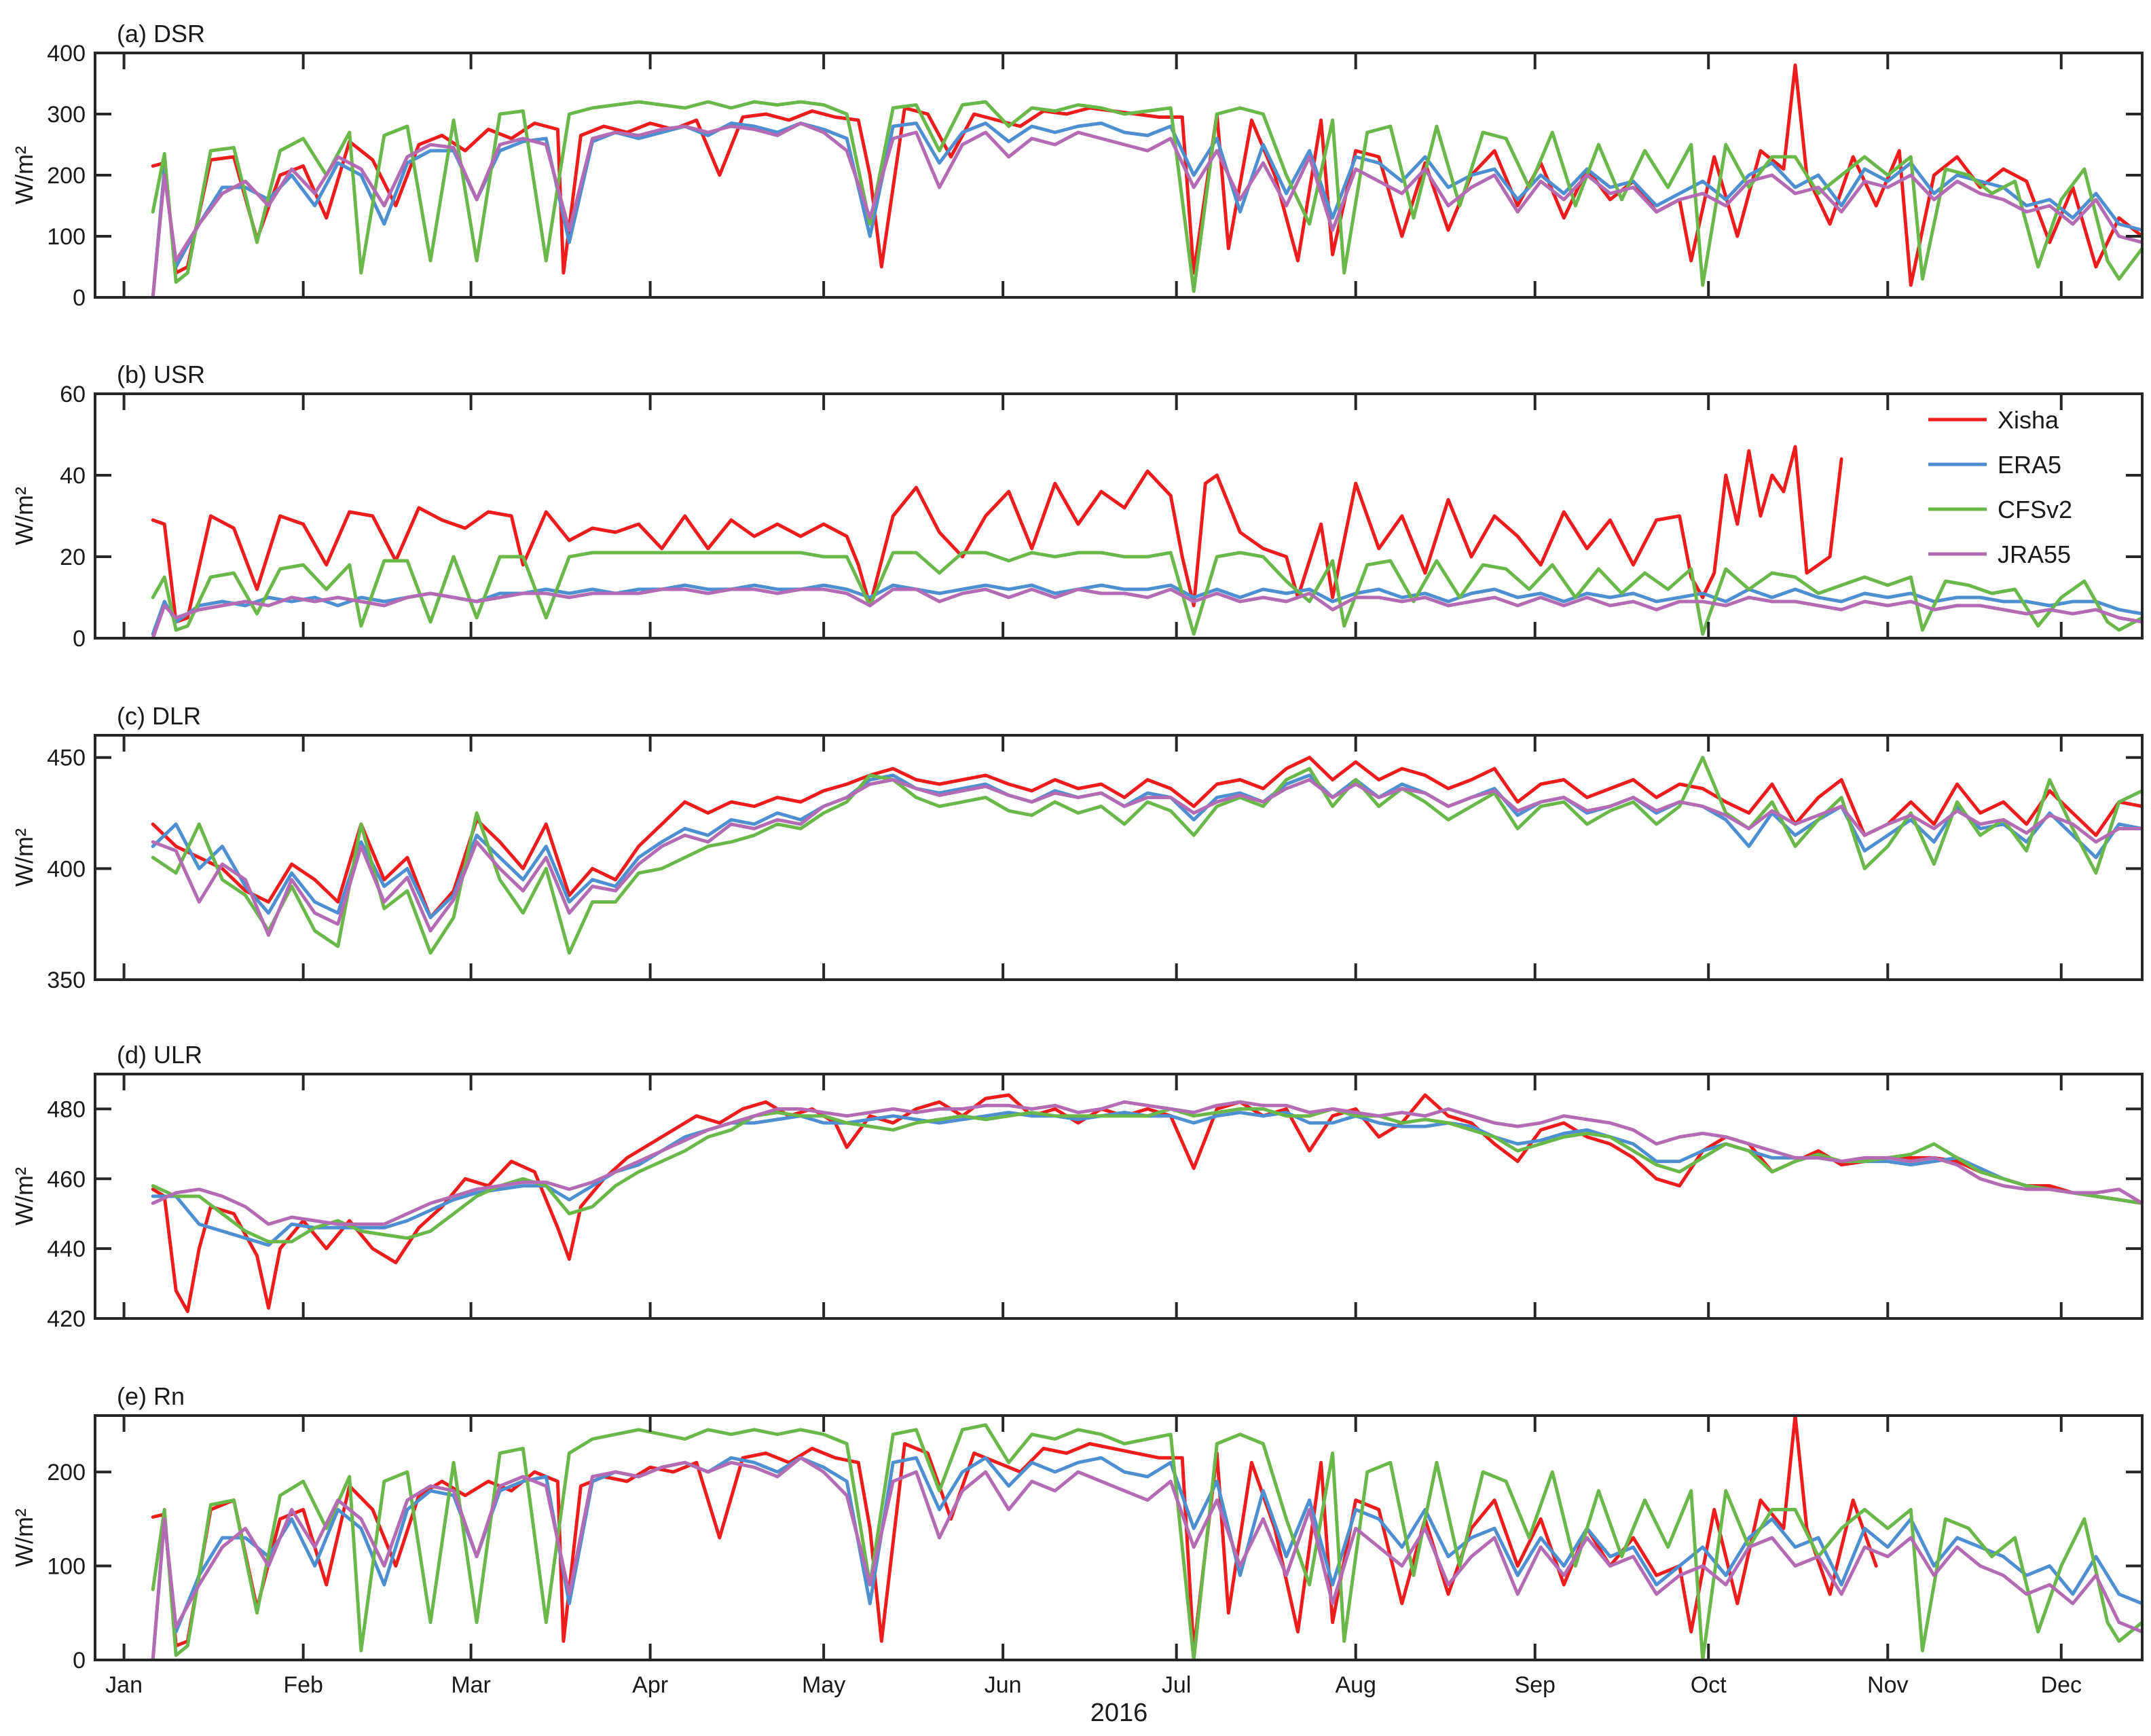  What do you see at coordinates (1003, 1685) in the screenshot?
I see `x-tick-label: Jun` at bounding box center [1003, 1685].